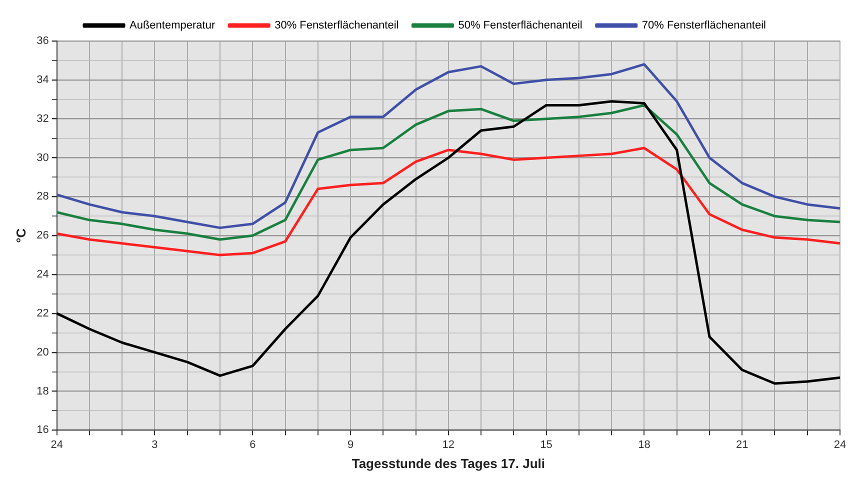  I want to click on x-tick-label: 21, so click(742, 444).